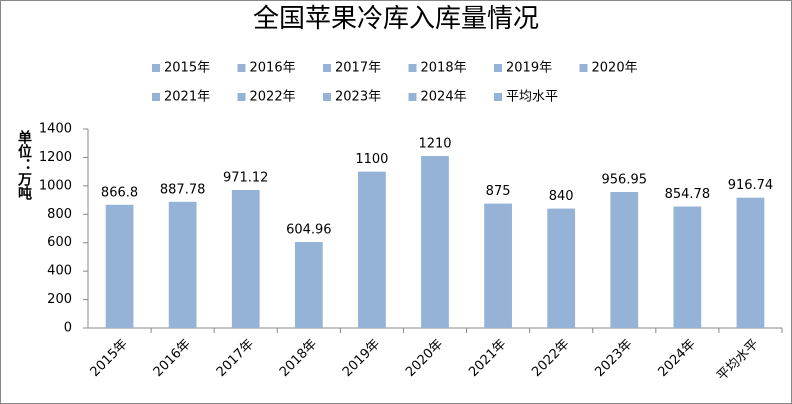  I want to click on y-tick-label: 1400, so click(55, 129).